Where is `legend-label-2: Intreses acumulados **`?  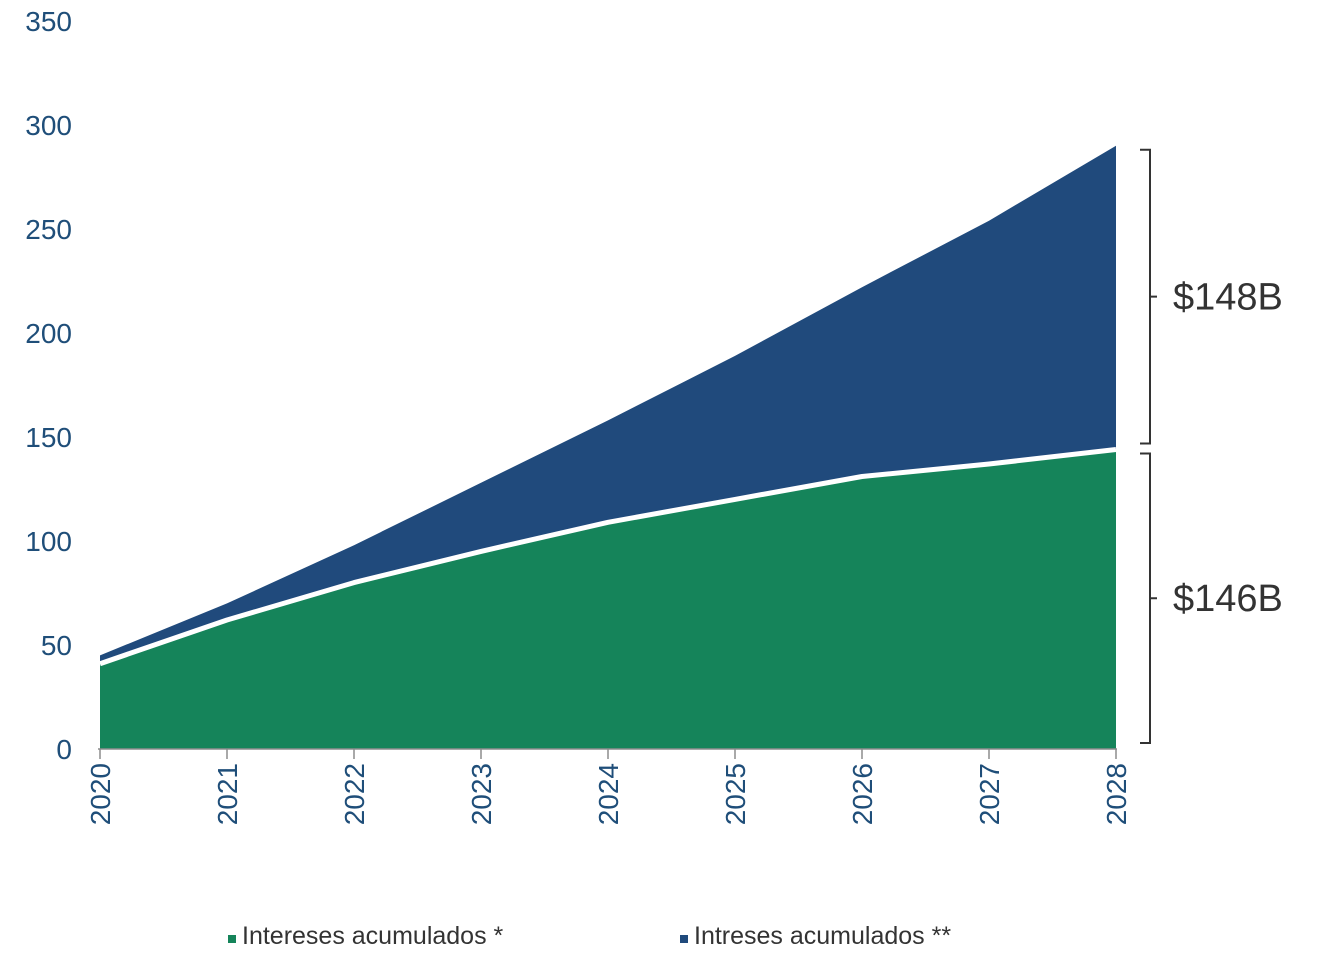
legend-label-2: Intreses acumulados ** is located at coordinates (822, 936).